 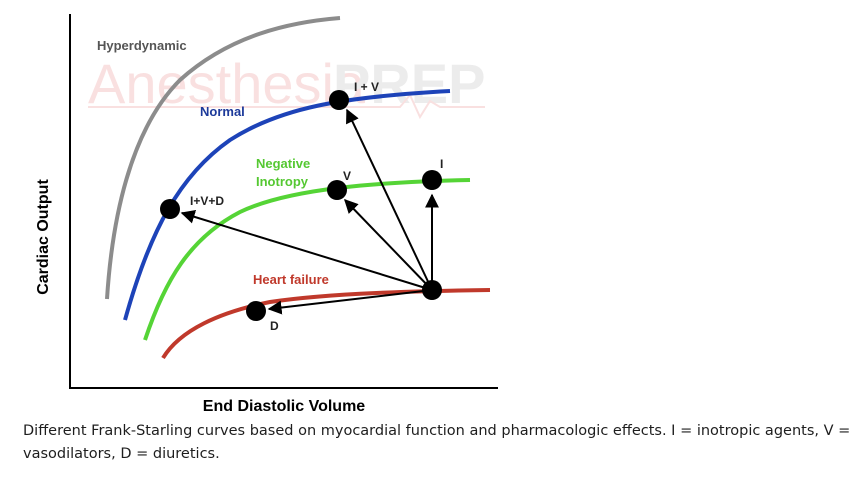 I want to click on hyperdynamic-label: Hyperdynamic, so click(x=142, y=45).